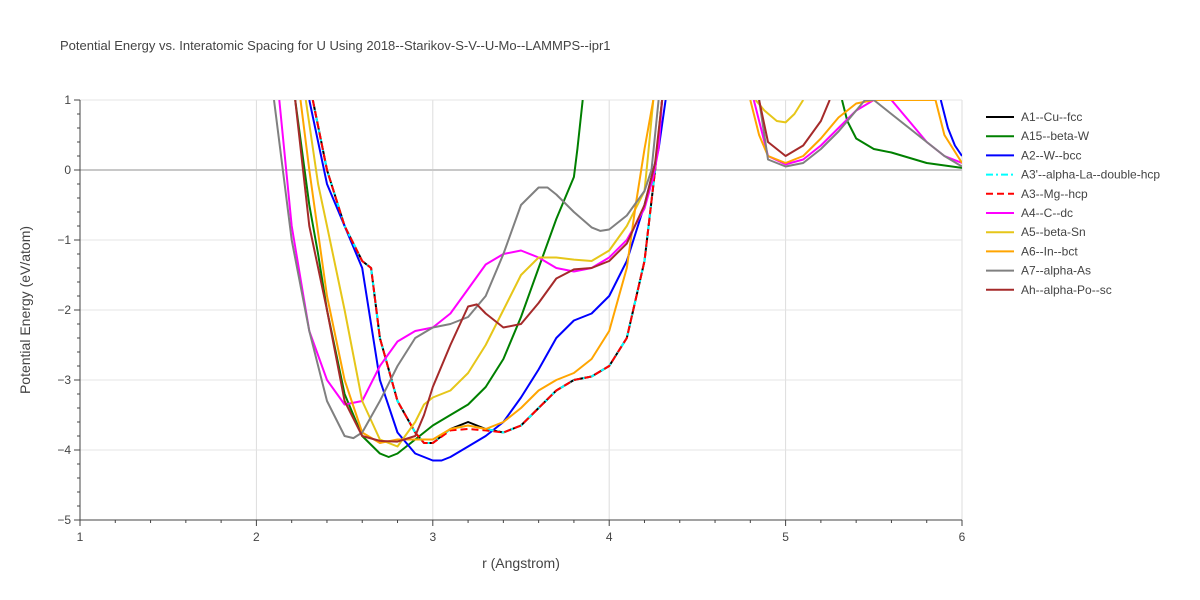 The height and width of the screenshot is (600, 1200). I want to click on legend-label: A1--Cu--fcc, so click(1051, 117).